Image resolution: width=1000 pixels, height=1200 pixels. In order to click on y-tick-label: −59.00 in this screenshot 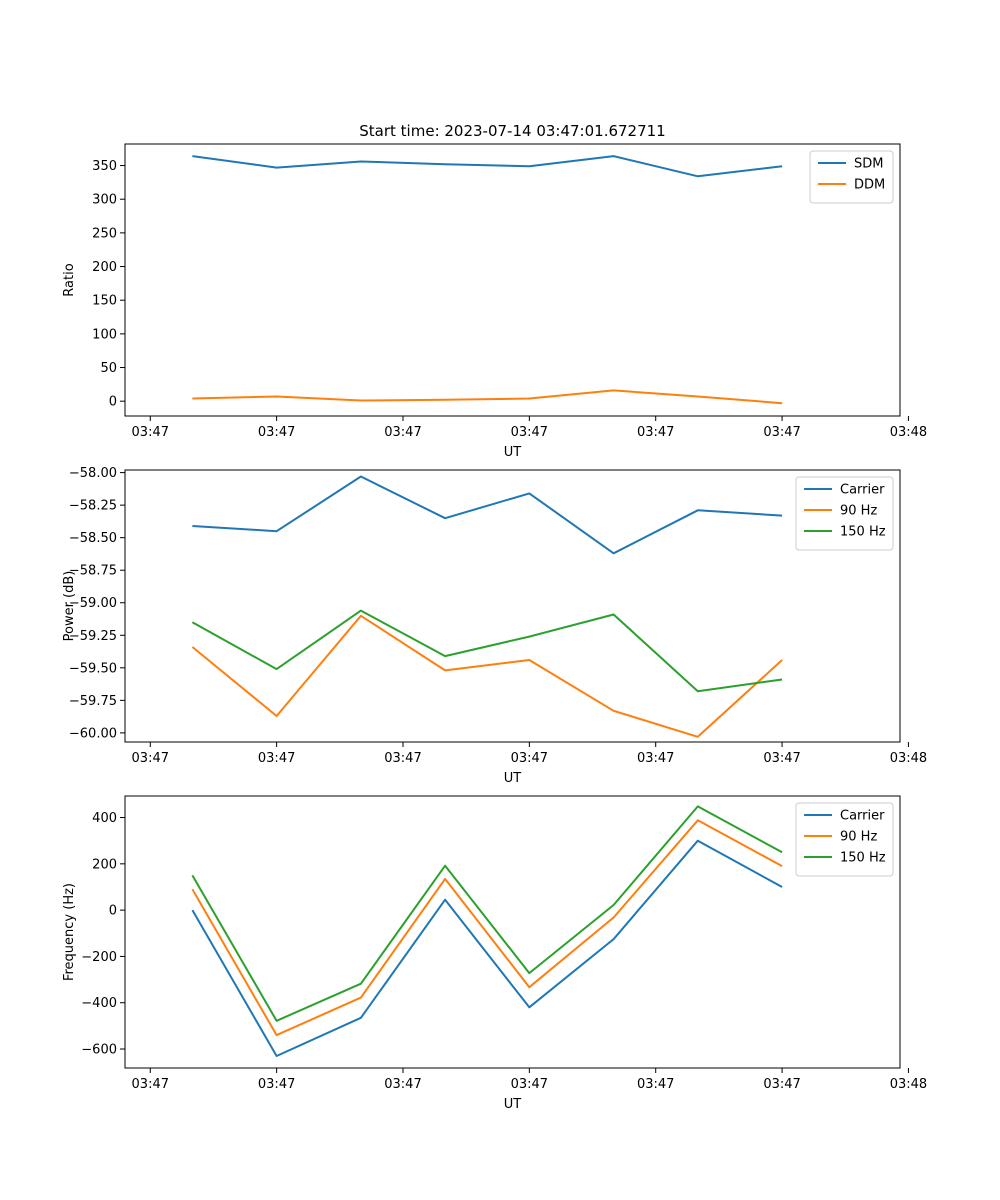, I will do `click(93, 603)`.